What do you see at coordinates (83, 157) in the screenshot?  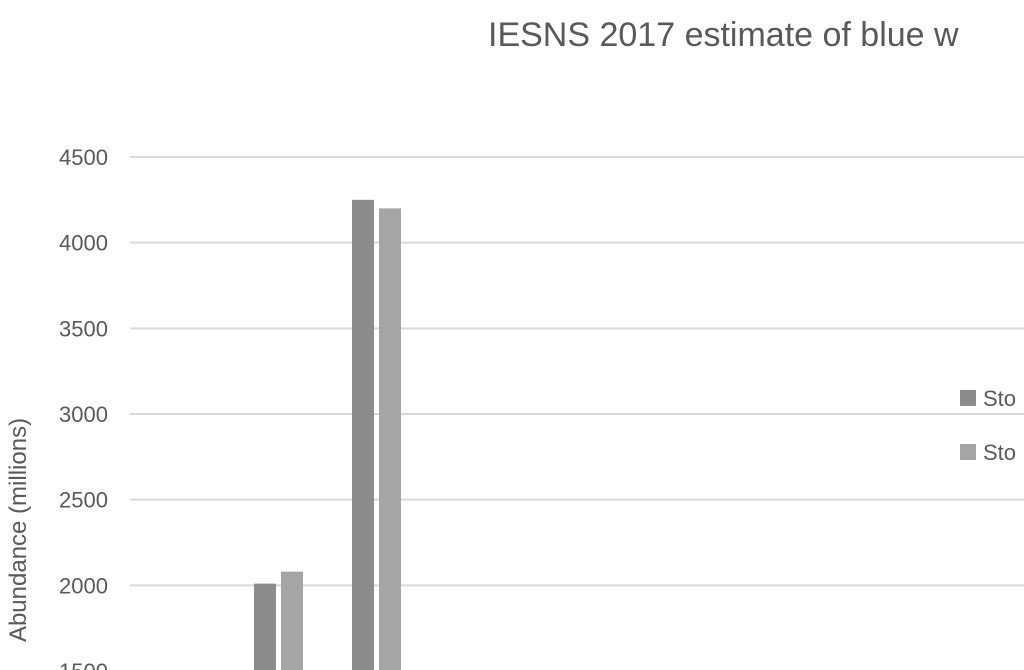 I see `y-tick-label: 4500` at bounding box center [83, 157].